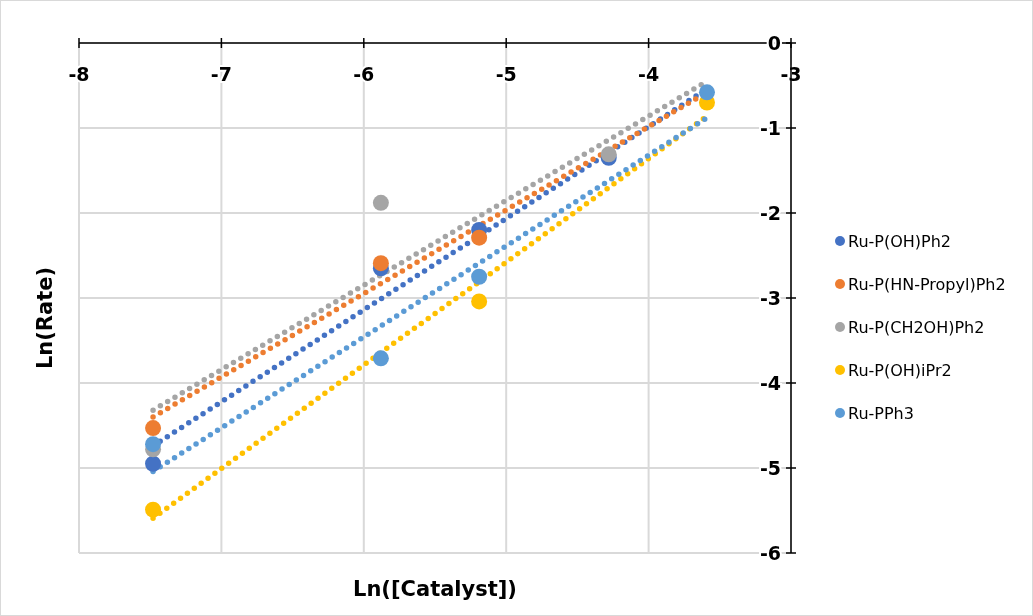 The width and height of the screenshot is (1033, 616). Describe the element at coordinates (916, 327) in the screenshot. I see `legend-label: Ru-P(CH2OH)Ph2` at that location.